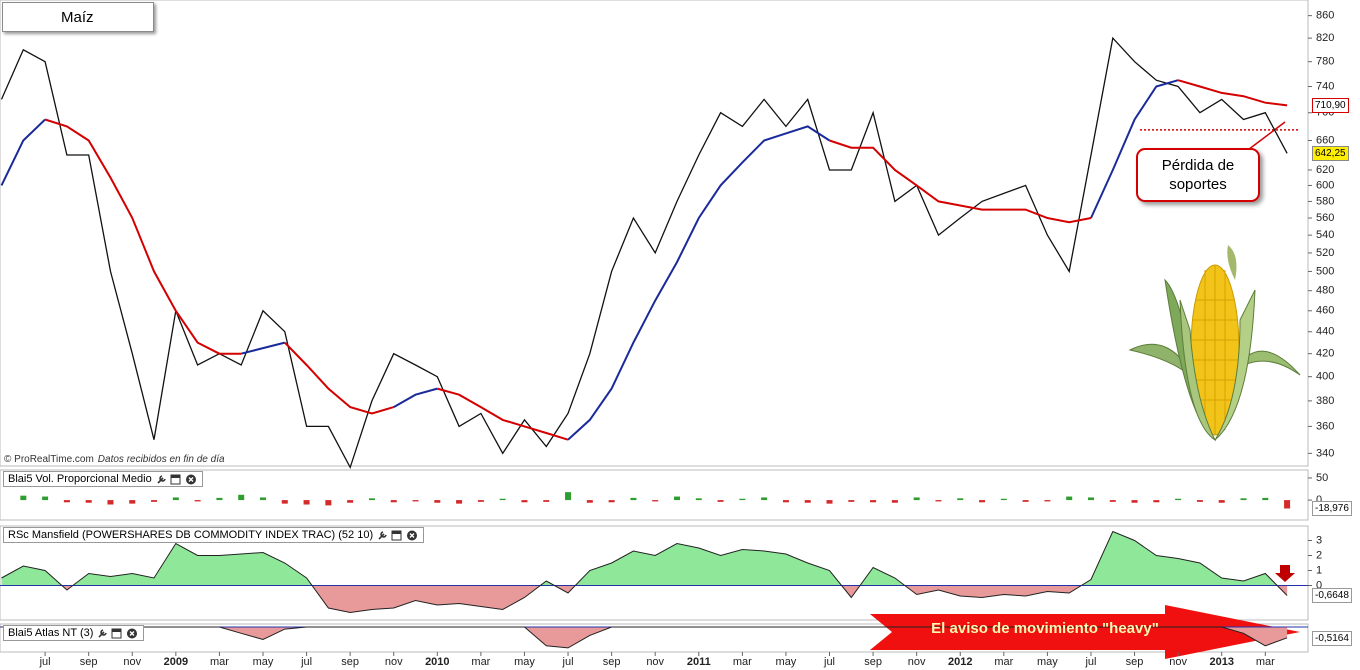 This screenshot has height=670, width=1360. Describe the element at coordinates (437, 662) in the screenshot. I see `x-tick-label: 2010` at that location.